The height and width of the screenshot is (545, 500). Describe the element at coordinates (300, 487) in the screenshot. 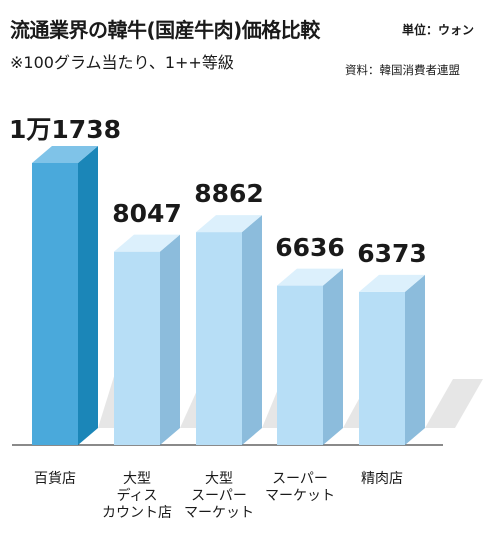

I see `category-label: スーパー マーケット` at that location.